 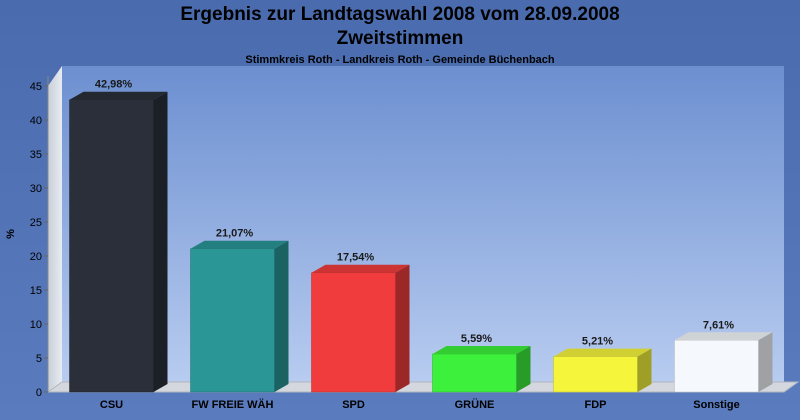 I want to click on y-tick-label: 5, so click(x=39, y=359).